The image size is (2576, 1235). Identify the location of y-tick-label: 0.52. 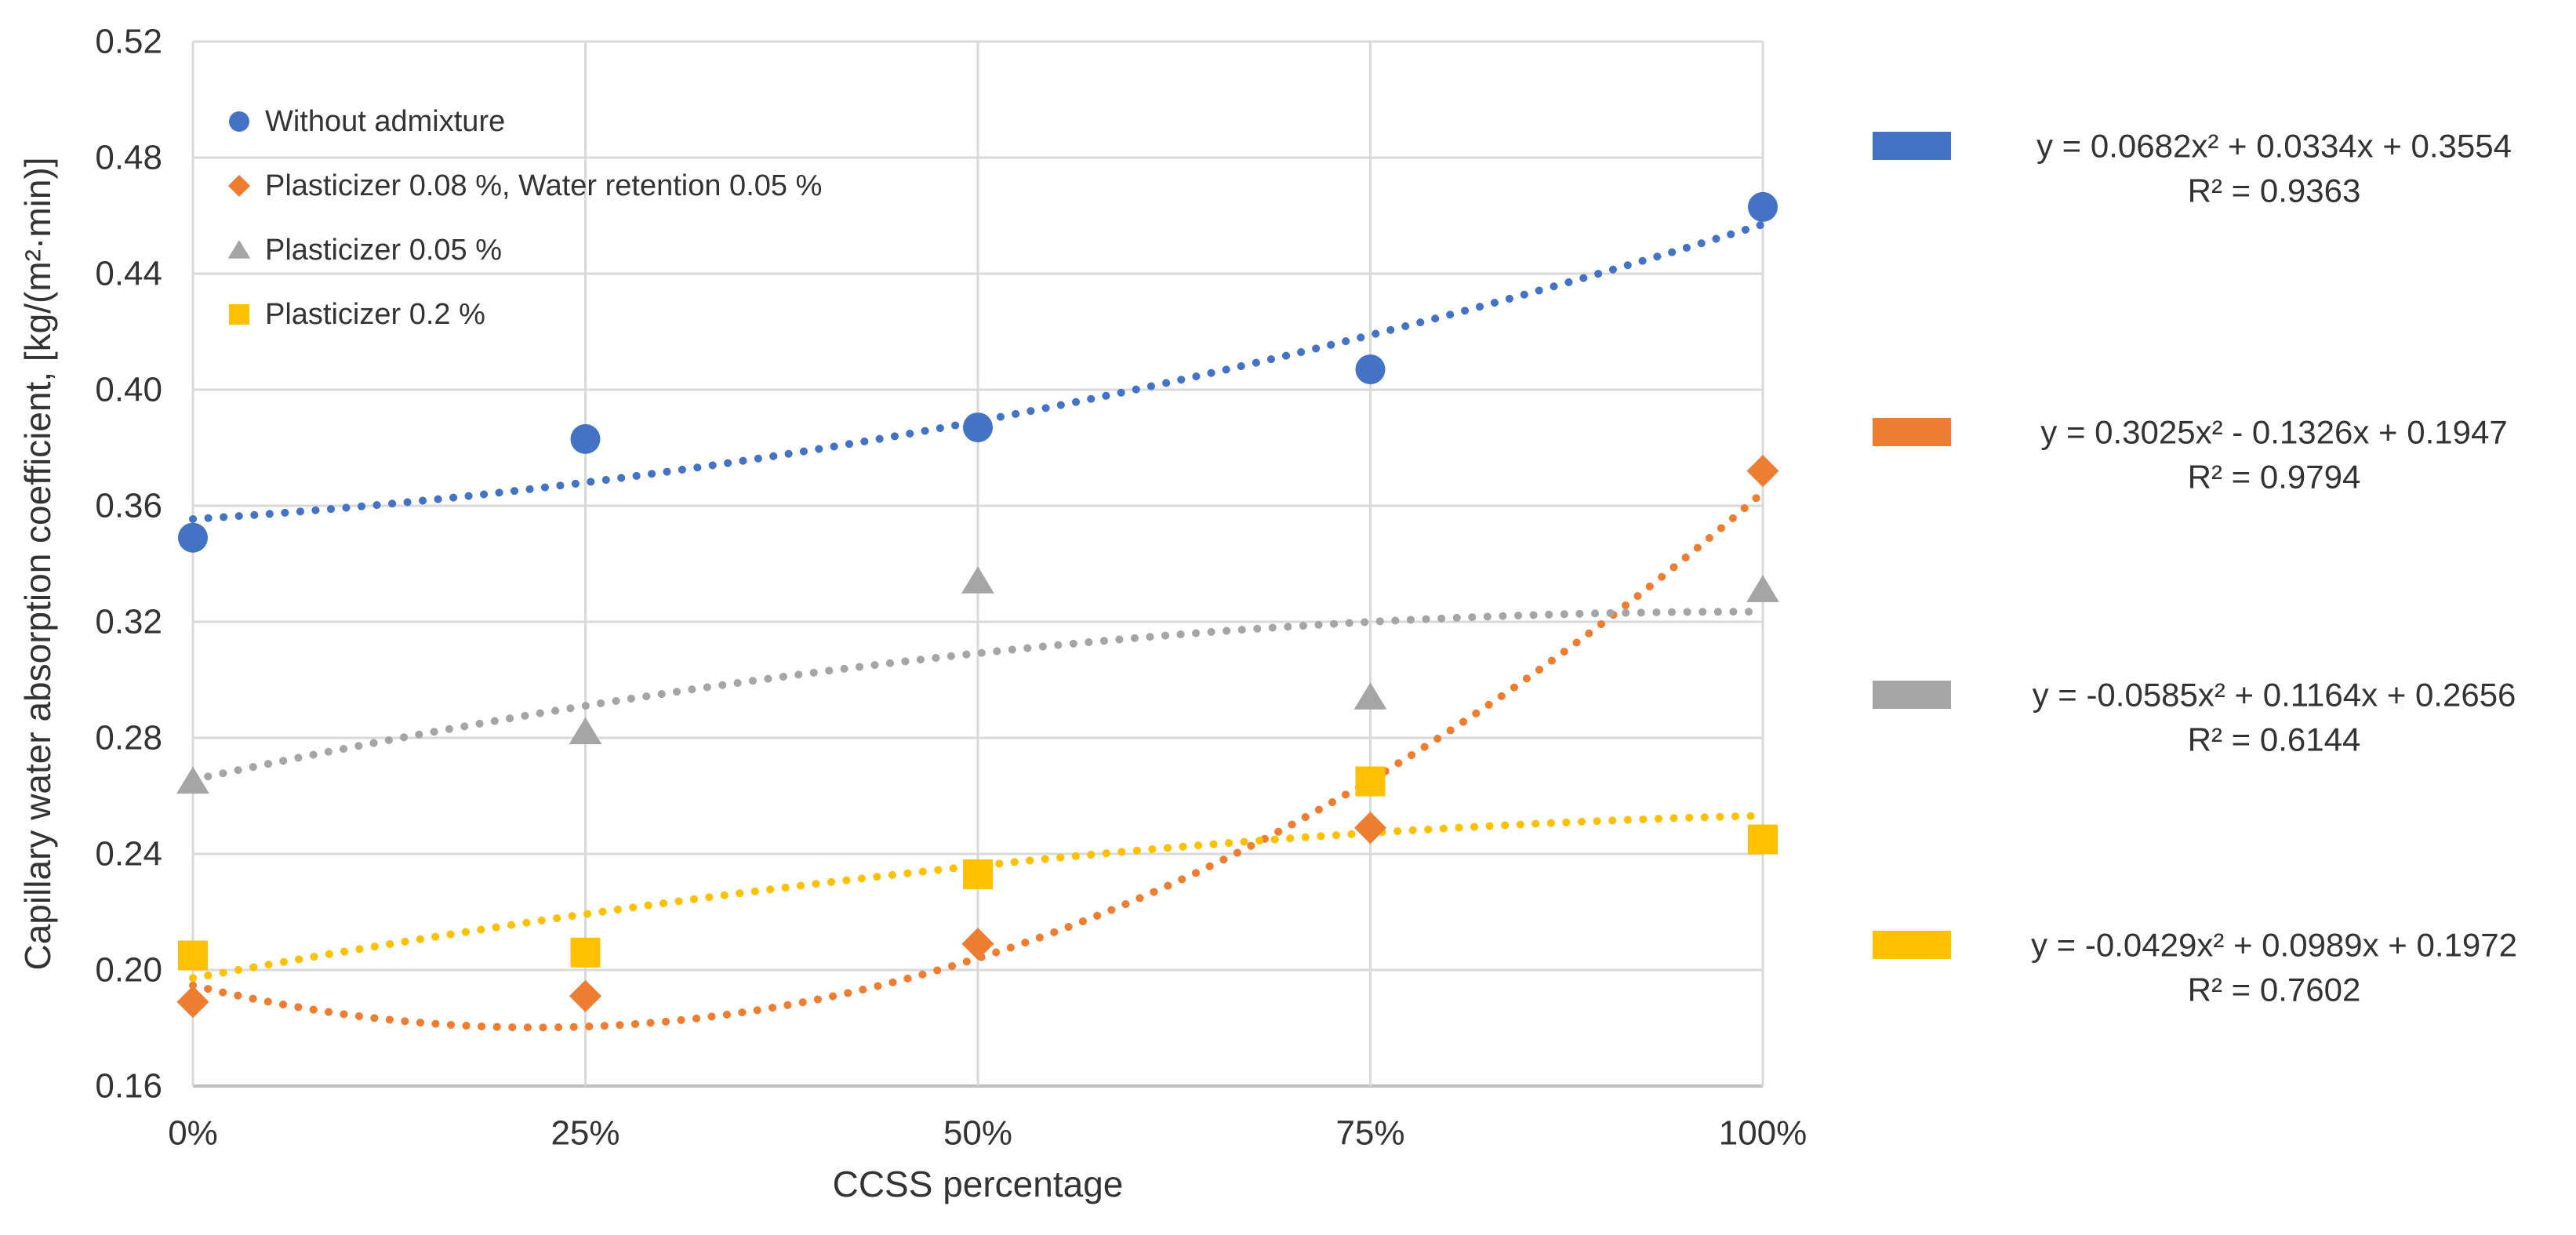
(128, 42).